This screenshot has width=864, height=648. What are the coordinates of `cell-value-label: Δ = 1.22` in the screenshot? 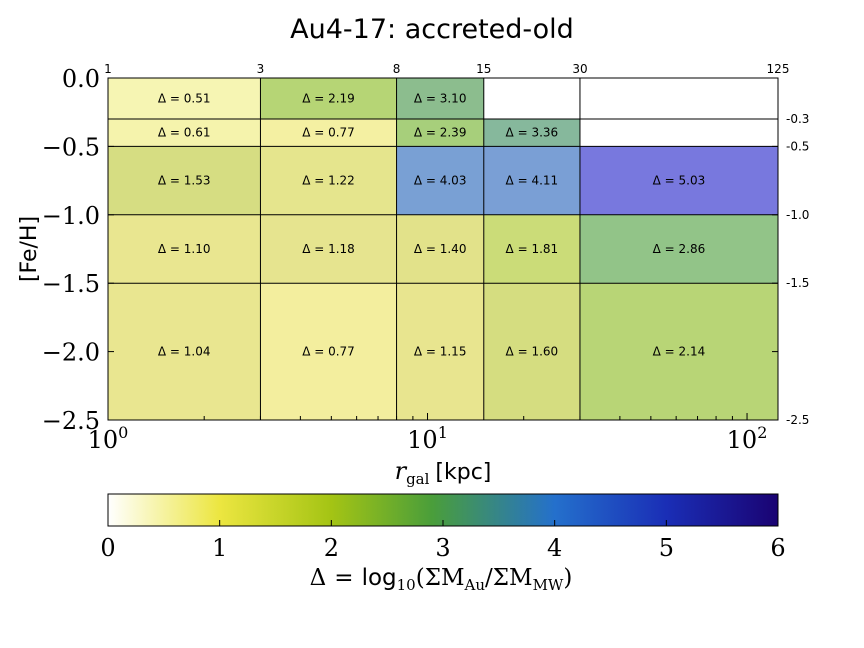 It's located at (328, 181).